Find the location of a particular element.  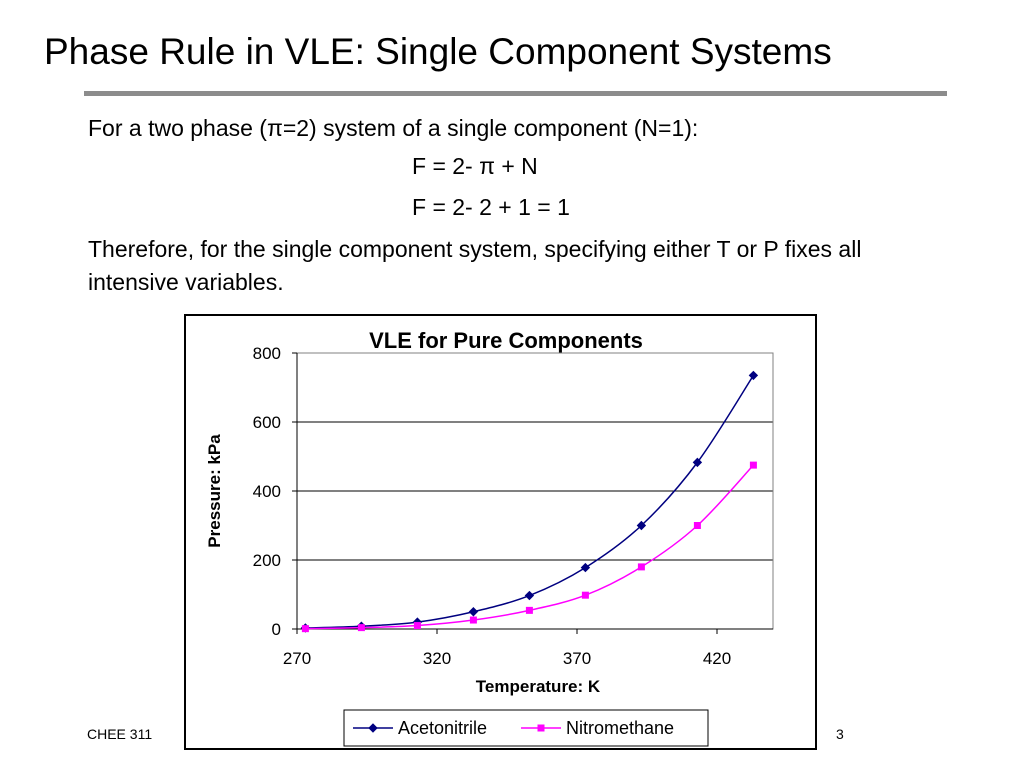

phase-rule-evaluation: F = 2- 2 + 1 = 1 is located at coordinates (491, 207).